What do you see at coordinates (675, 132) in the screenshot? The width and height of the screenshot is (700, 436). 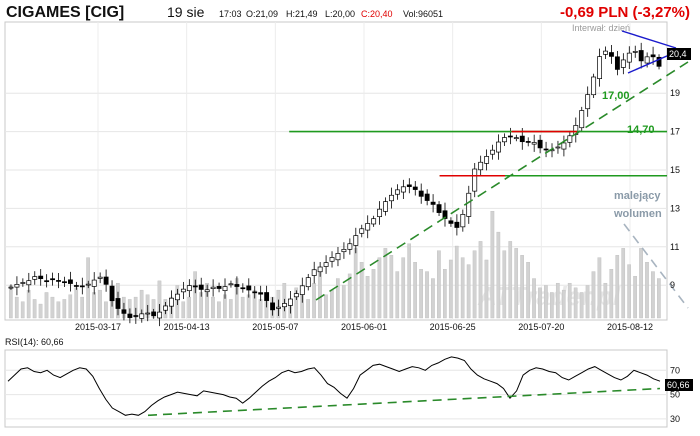 I see `price-tick-label: 17` at bounding box center [675, 132].